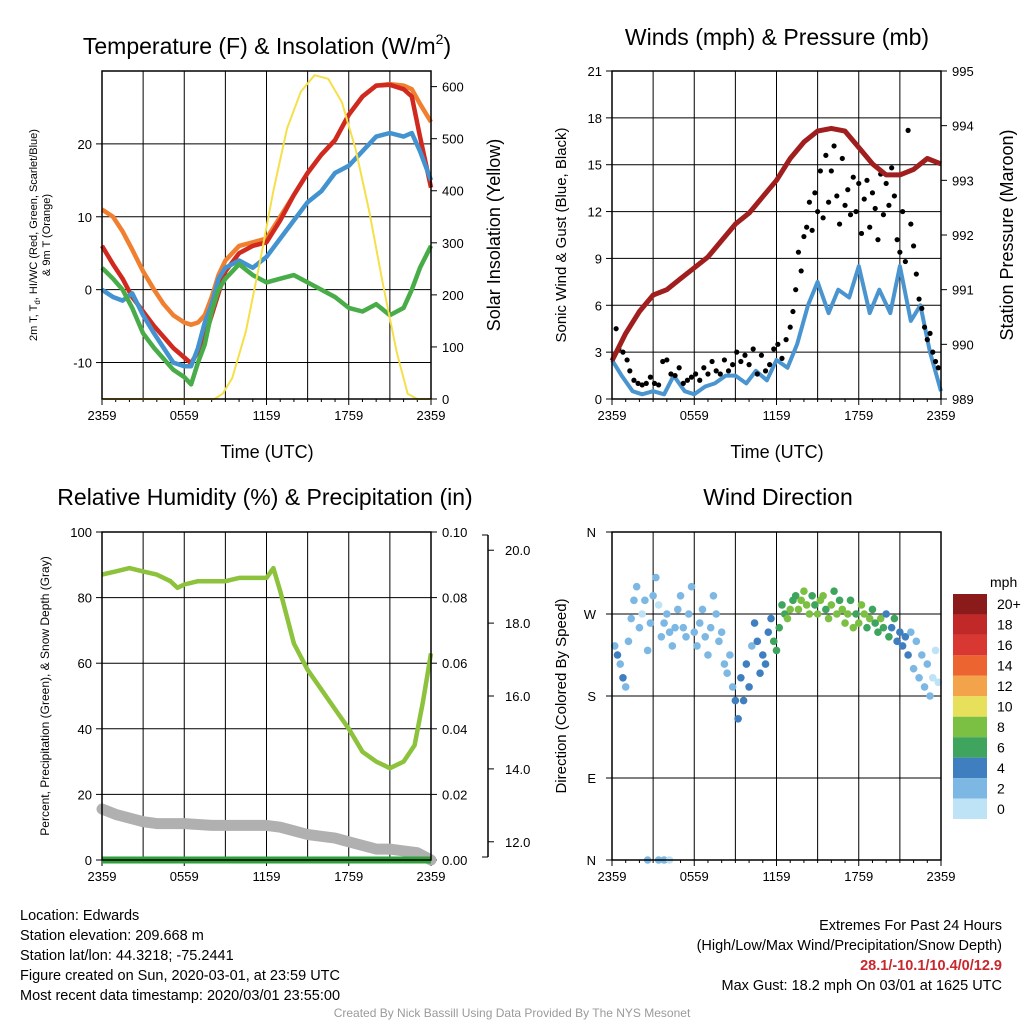  I want to click on snow-depth-line, so click(266, 834).